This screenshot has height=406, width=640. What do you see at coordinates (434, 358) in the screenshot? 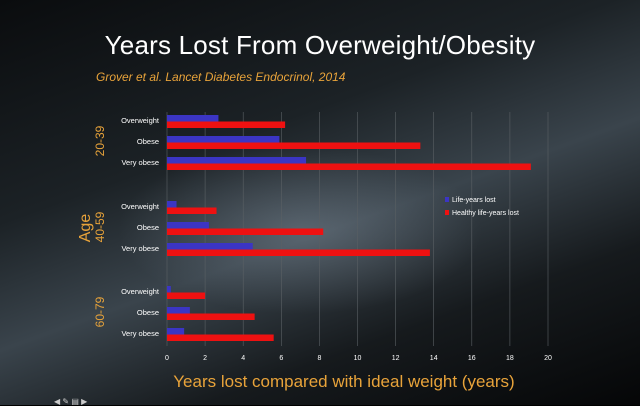
I see `x-tick-label: 14` at bounding box center [434, 358].